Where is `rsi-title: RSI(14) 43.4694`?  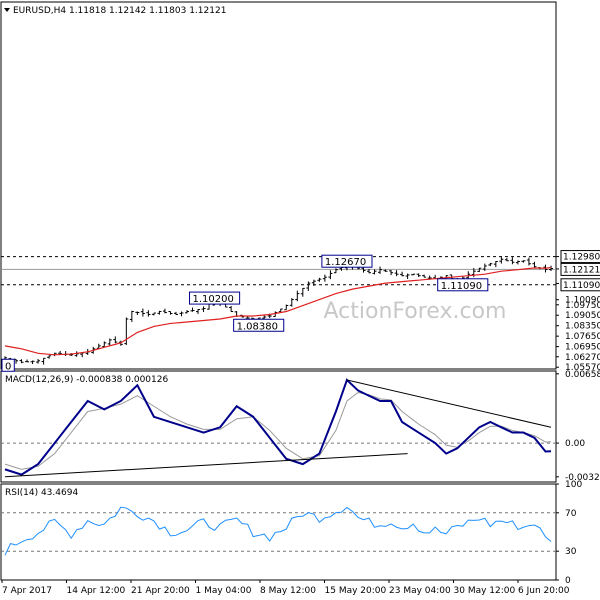
rsi-title: RSI(14) 43.4694 is located at coordinates (41, 493).